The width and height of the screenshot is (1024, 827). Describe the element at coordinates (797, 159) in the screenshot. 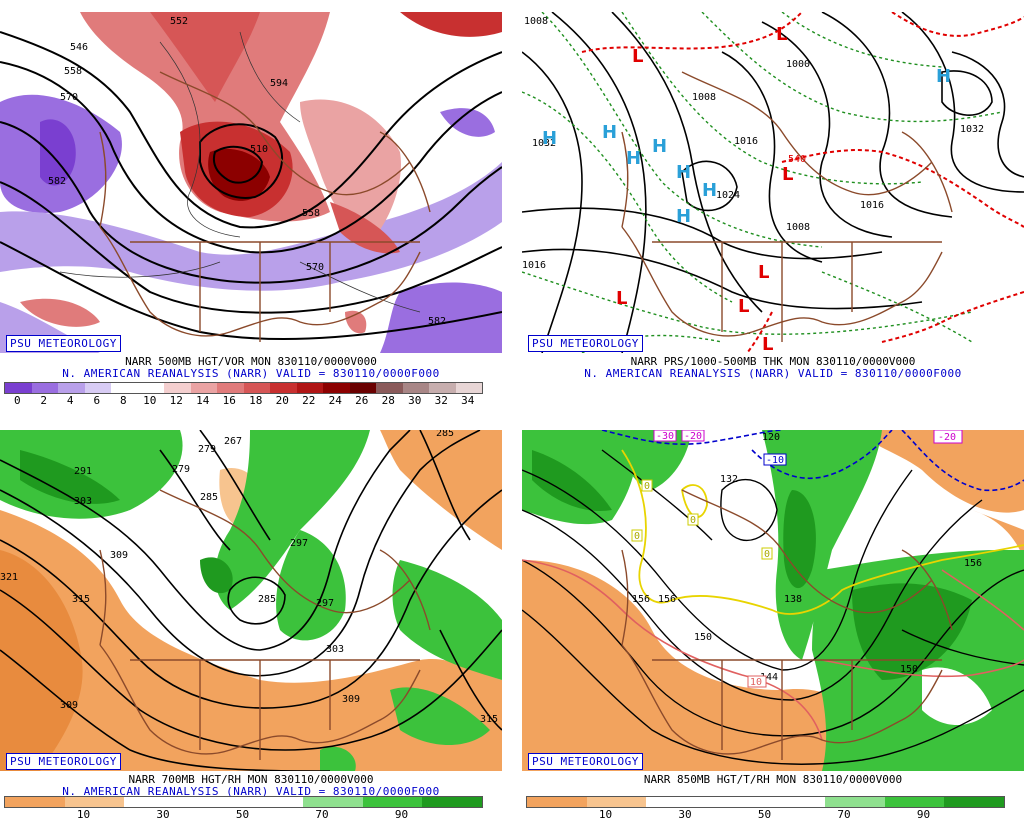

I see `contour-label: 540` at that location.